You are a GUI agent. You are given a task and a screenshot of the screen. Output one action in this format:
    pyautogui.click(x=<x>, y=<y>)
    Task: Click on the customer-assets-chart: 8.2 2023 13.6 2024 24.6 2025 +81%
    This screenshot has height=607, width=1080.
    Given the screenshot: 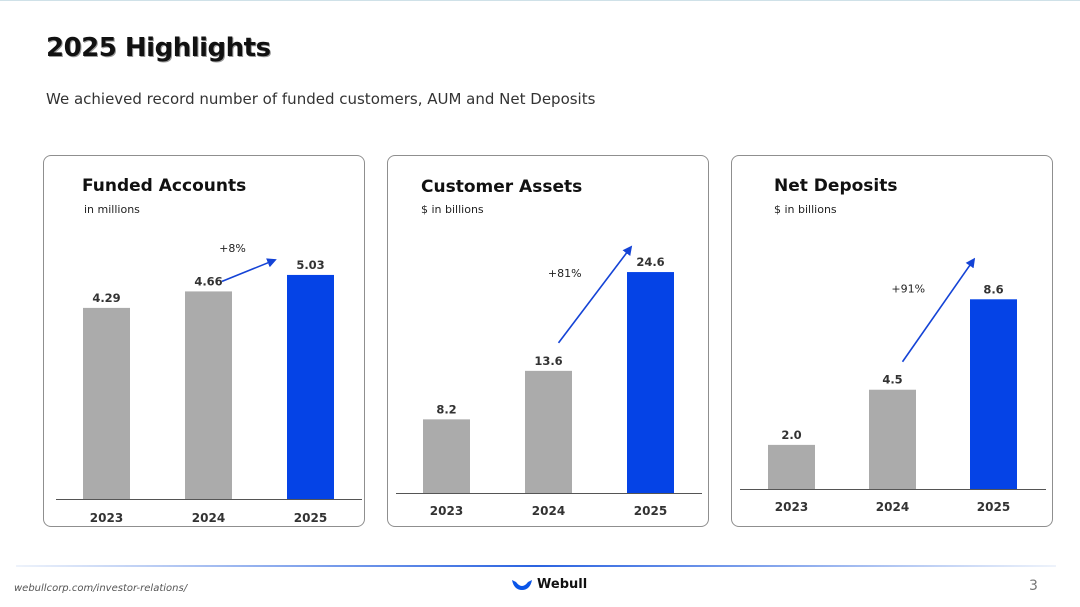 What is the action you would take?
    pyautogui.click(x=549, y=381)
    